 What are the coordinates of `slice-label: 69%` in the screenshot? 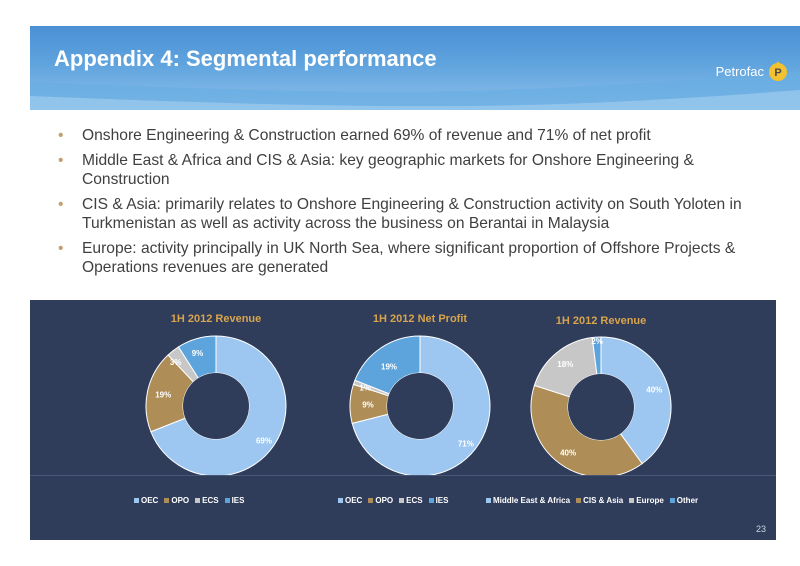 It's located at (264, 441).